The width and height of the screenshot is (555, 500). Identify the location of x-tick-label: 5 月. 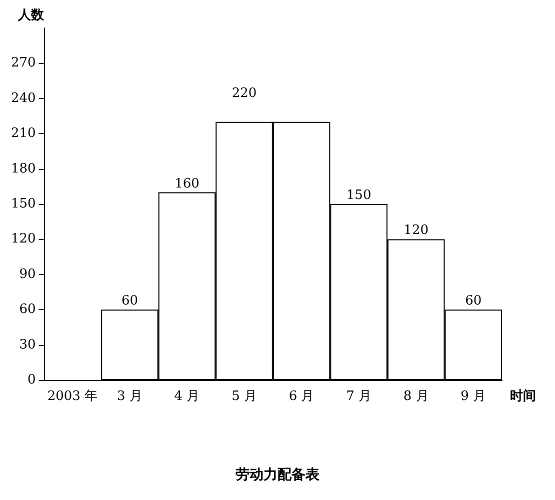
(244, 396).